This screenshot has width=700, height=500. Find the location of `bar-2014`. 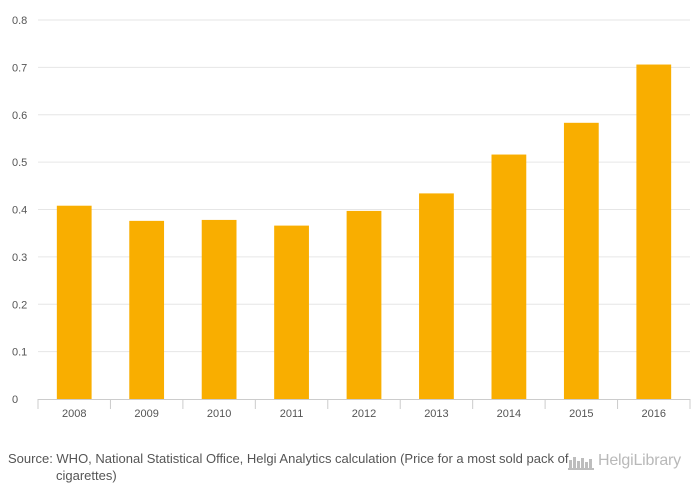

bar-2014 is located at coordinates (509, 276).